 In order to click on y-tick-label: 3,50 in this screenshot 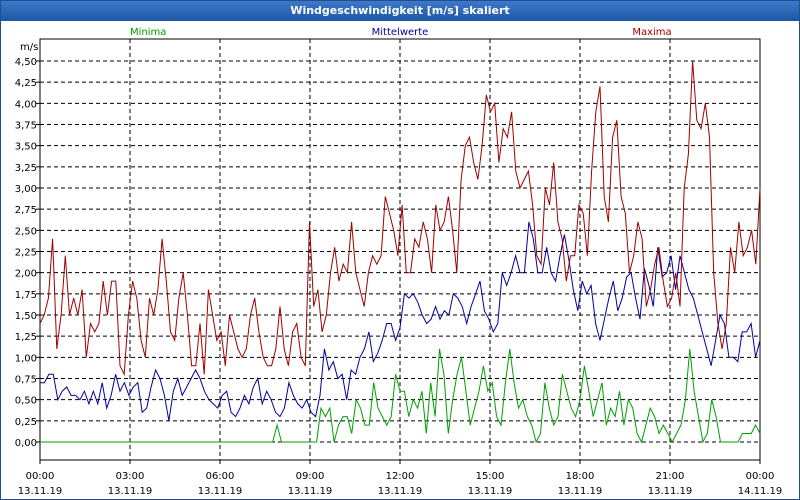, I will do `click(26, 147)`.